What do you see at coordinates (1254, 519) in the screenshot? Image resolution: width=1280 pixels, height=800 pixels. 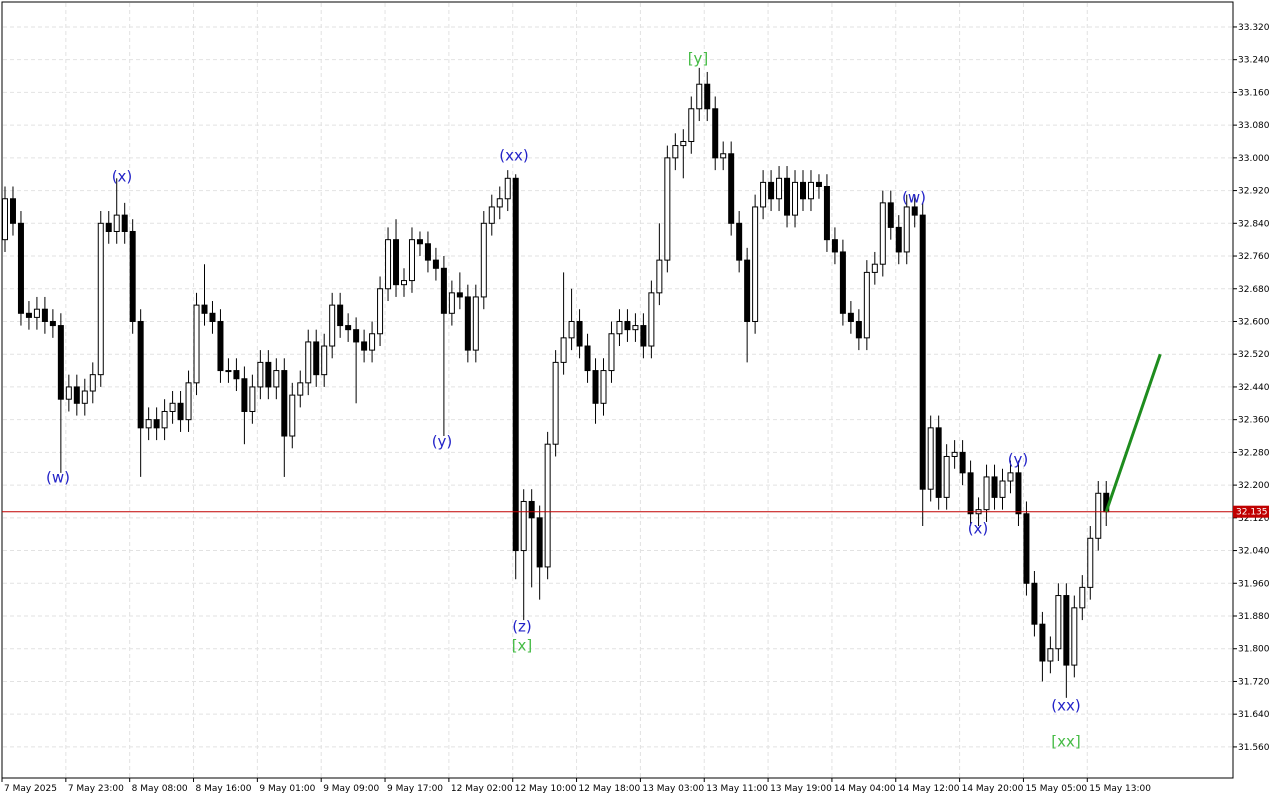 I see `y-tick-label: 32.120` at bounding box center [1254, 519].